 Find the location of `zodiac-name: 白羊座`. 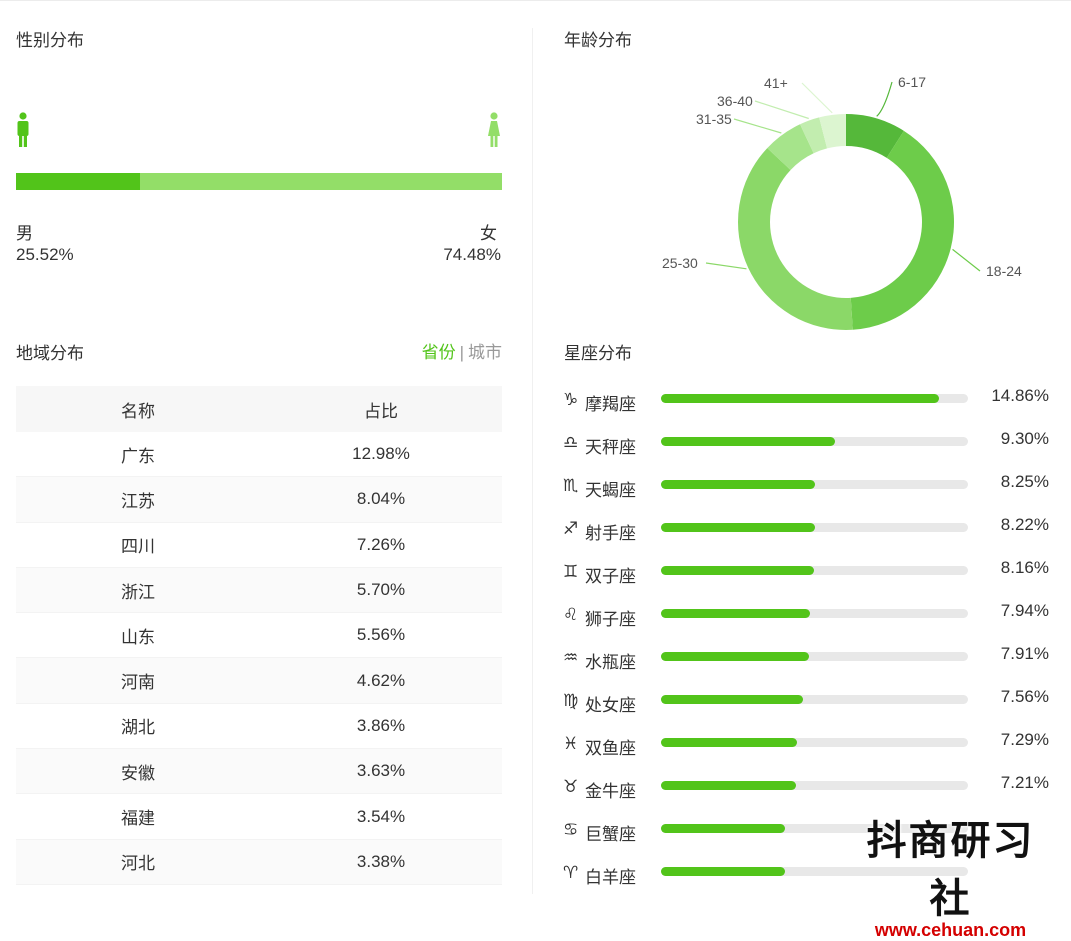

zodiac-name: 白羊座 is located at coordinates (610, 877).